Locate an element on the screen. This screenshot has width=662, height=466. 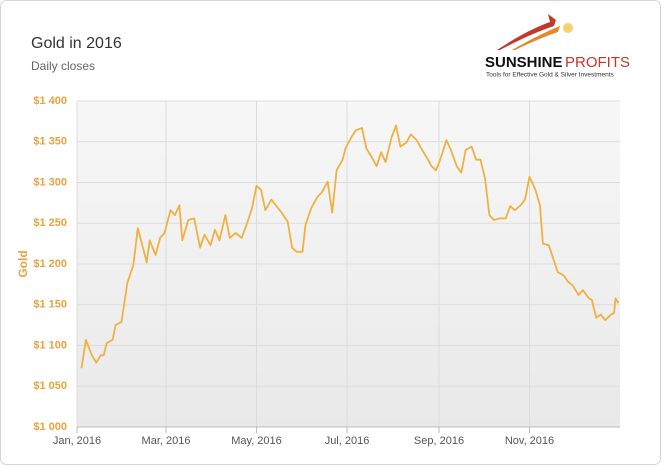
chart-title: Gold in 2016 is located at coordinates (76, 43).